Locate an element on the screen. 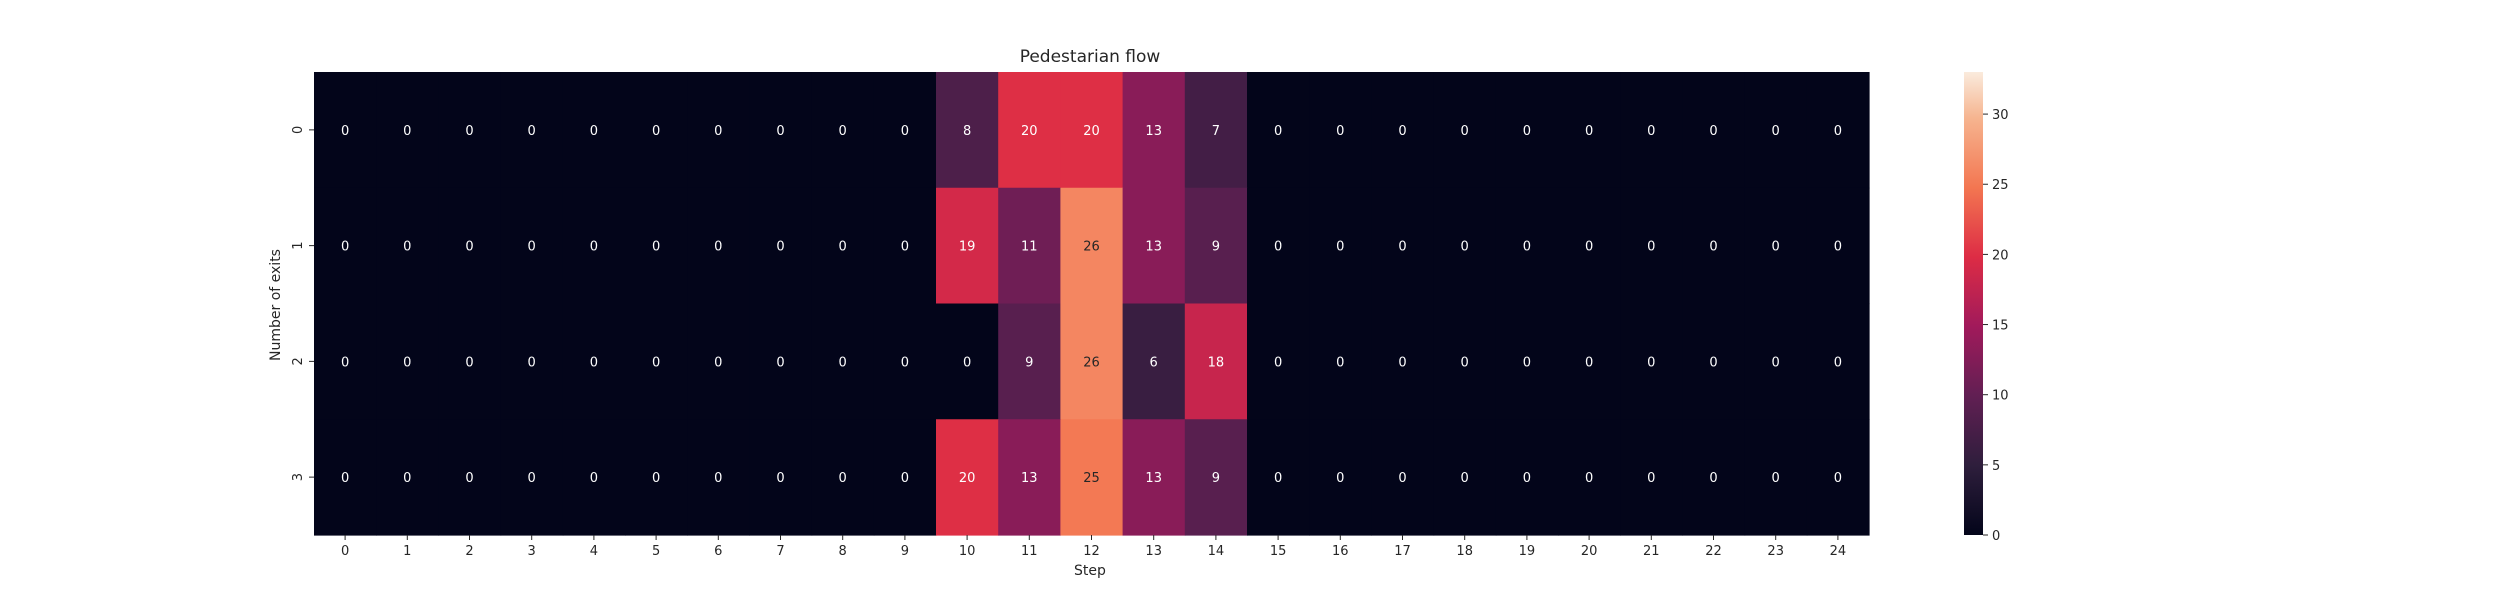 The width and height of the screenshot is (2500, 600). x-tick-label: 1 is located at coordinates (407, 551).